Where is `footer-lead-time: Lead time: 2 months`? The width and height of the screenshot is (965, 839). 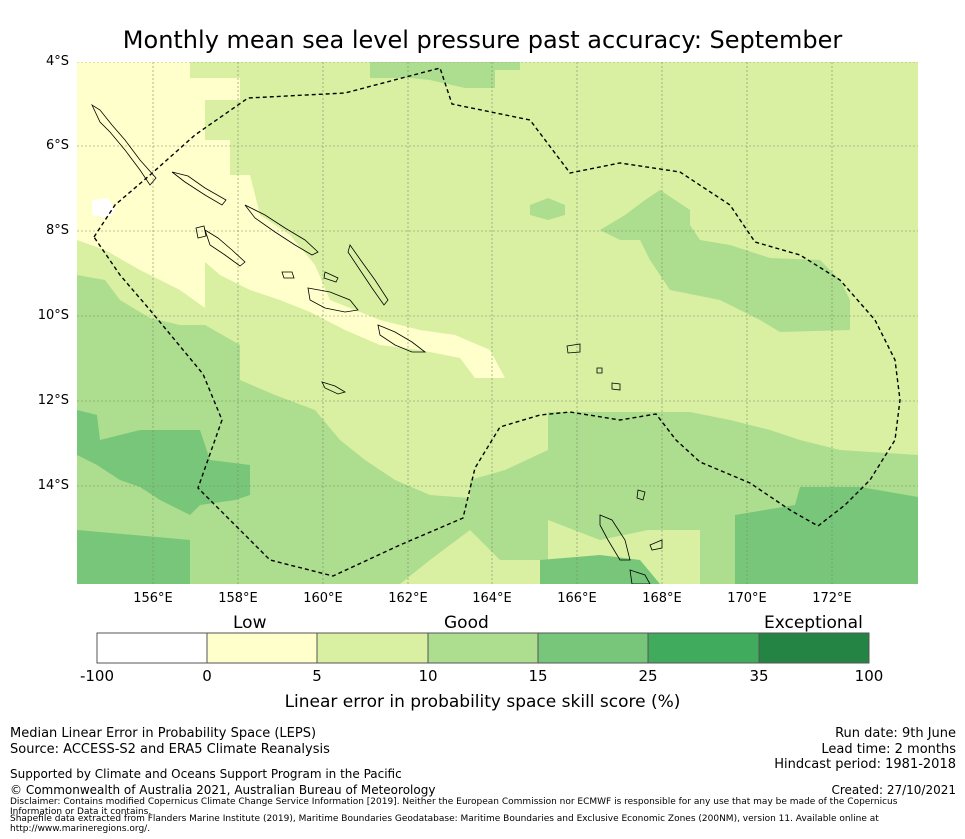 footer-lead-time: Lead time: 2 months is located at coordinates (888, 749).